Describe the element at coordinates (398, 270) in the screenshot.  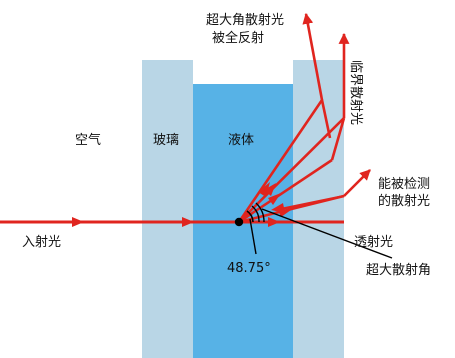
I see `label-max-scatter-angle: 超大散射角` at that location.